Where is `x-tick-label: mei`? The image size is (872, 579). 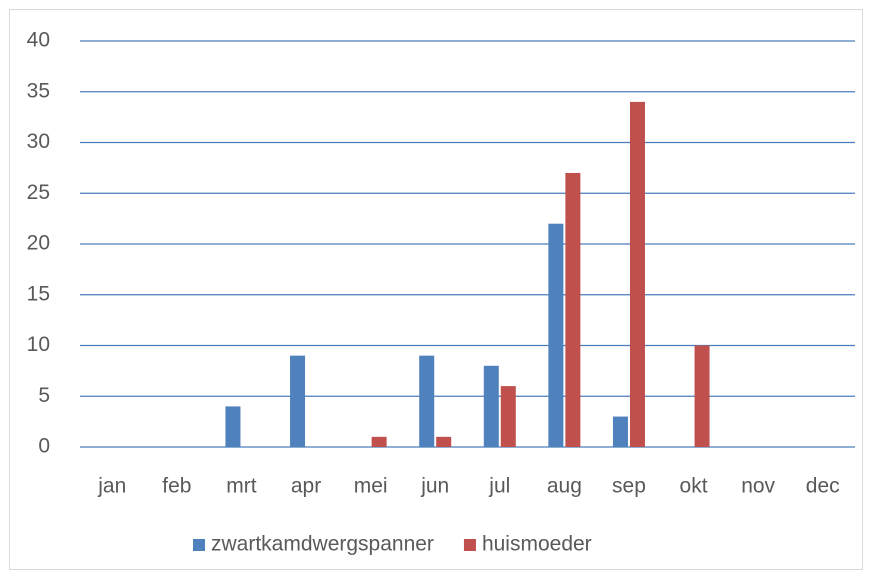
x-tick-label: mei is located at coordinates (371, 486).